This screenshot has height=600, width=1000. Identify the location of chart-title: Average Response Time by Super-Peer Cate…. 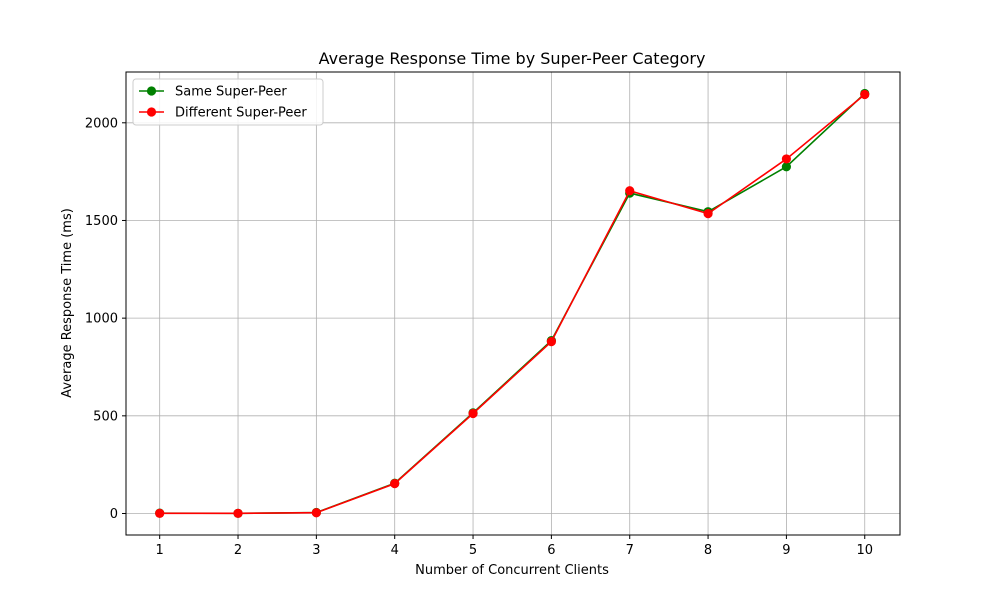
(512, 58).